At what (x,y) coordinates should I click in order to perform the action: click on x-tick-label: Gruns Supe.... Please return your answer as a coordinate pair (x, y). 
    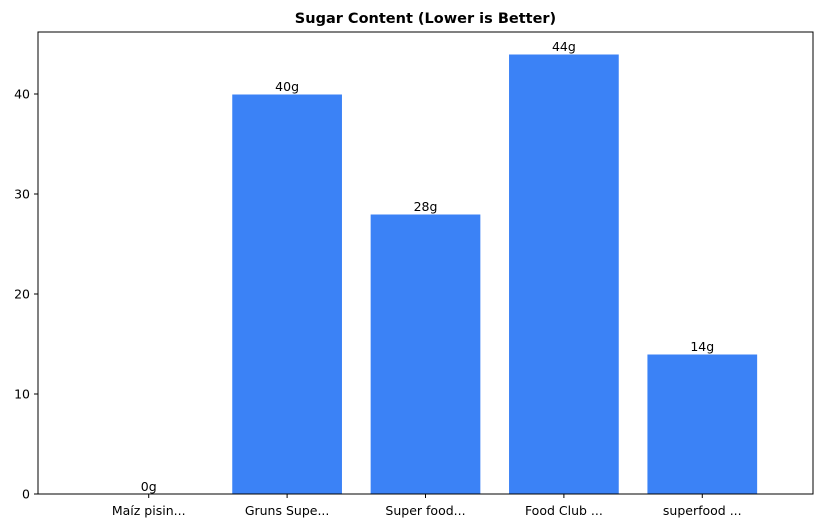
    Looking at the image, I should click on (287, 510).